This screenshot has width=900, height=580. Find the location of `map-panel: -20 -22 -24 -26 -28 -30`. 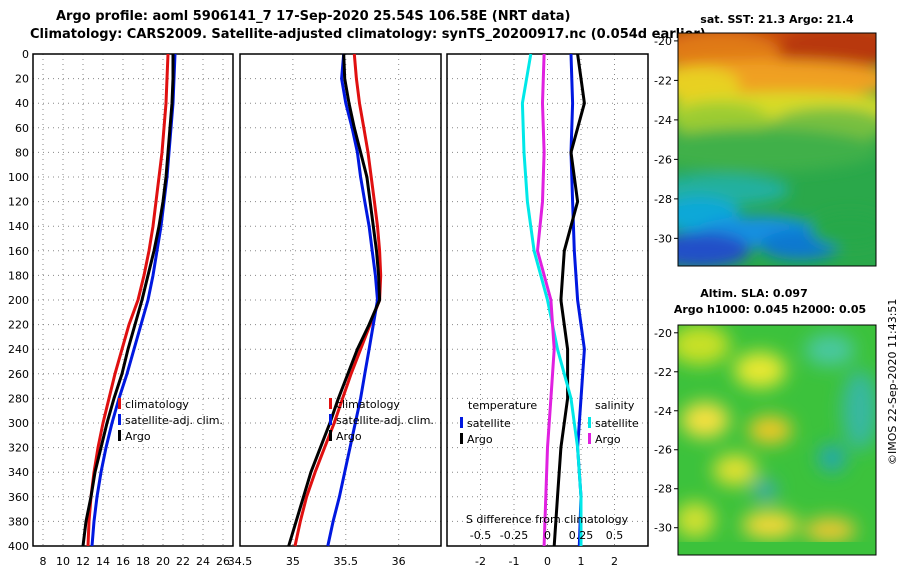

map-panel: -20 -22 -24 -26 -28 -30 is located at coordinates (765, 149).